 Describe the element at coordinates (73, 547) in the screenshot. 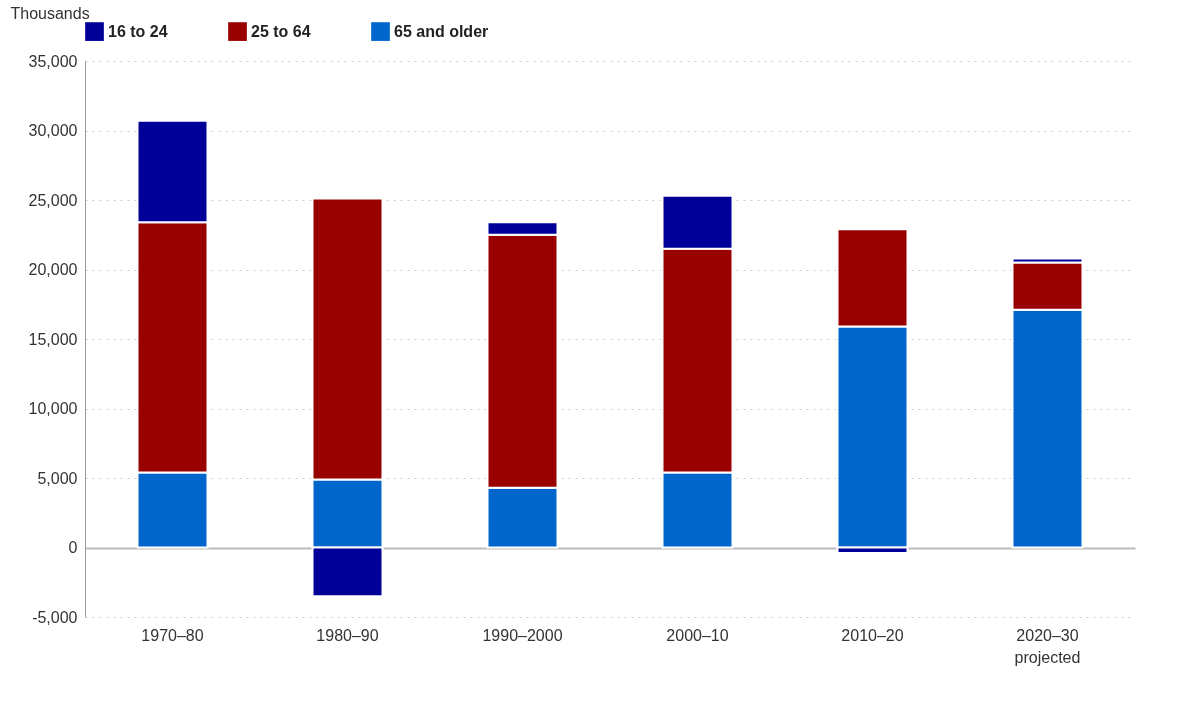

I see `y-tick-label: 0` at that location.